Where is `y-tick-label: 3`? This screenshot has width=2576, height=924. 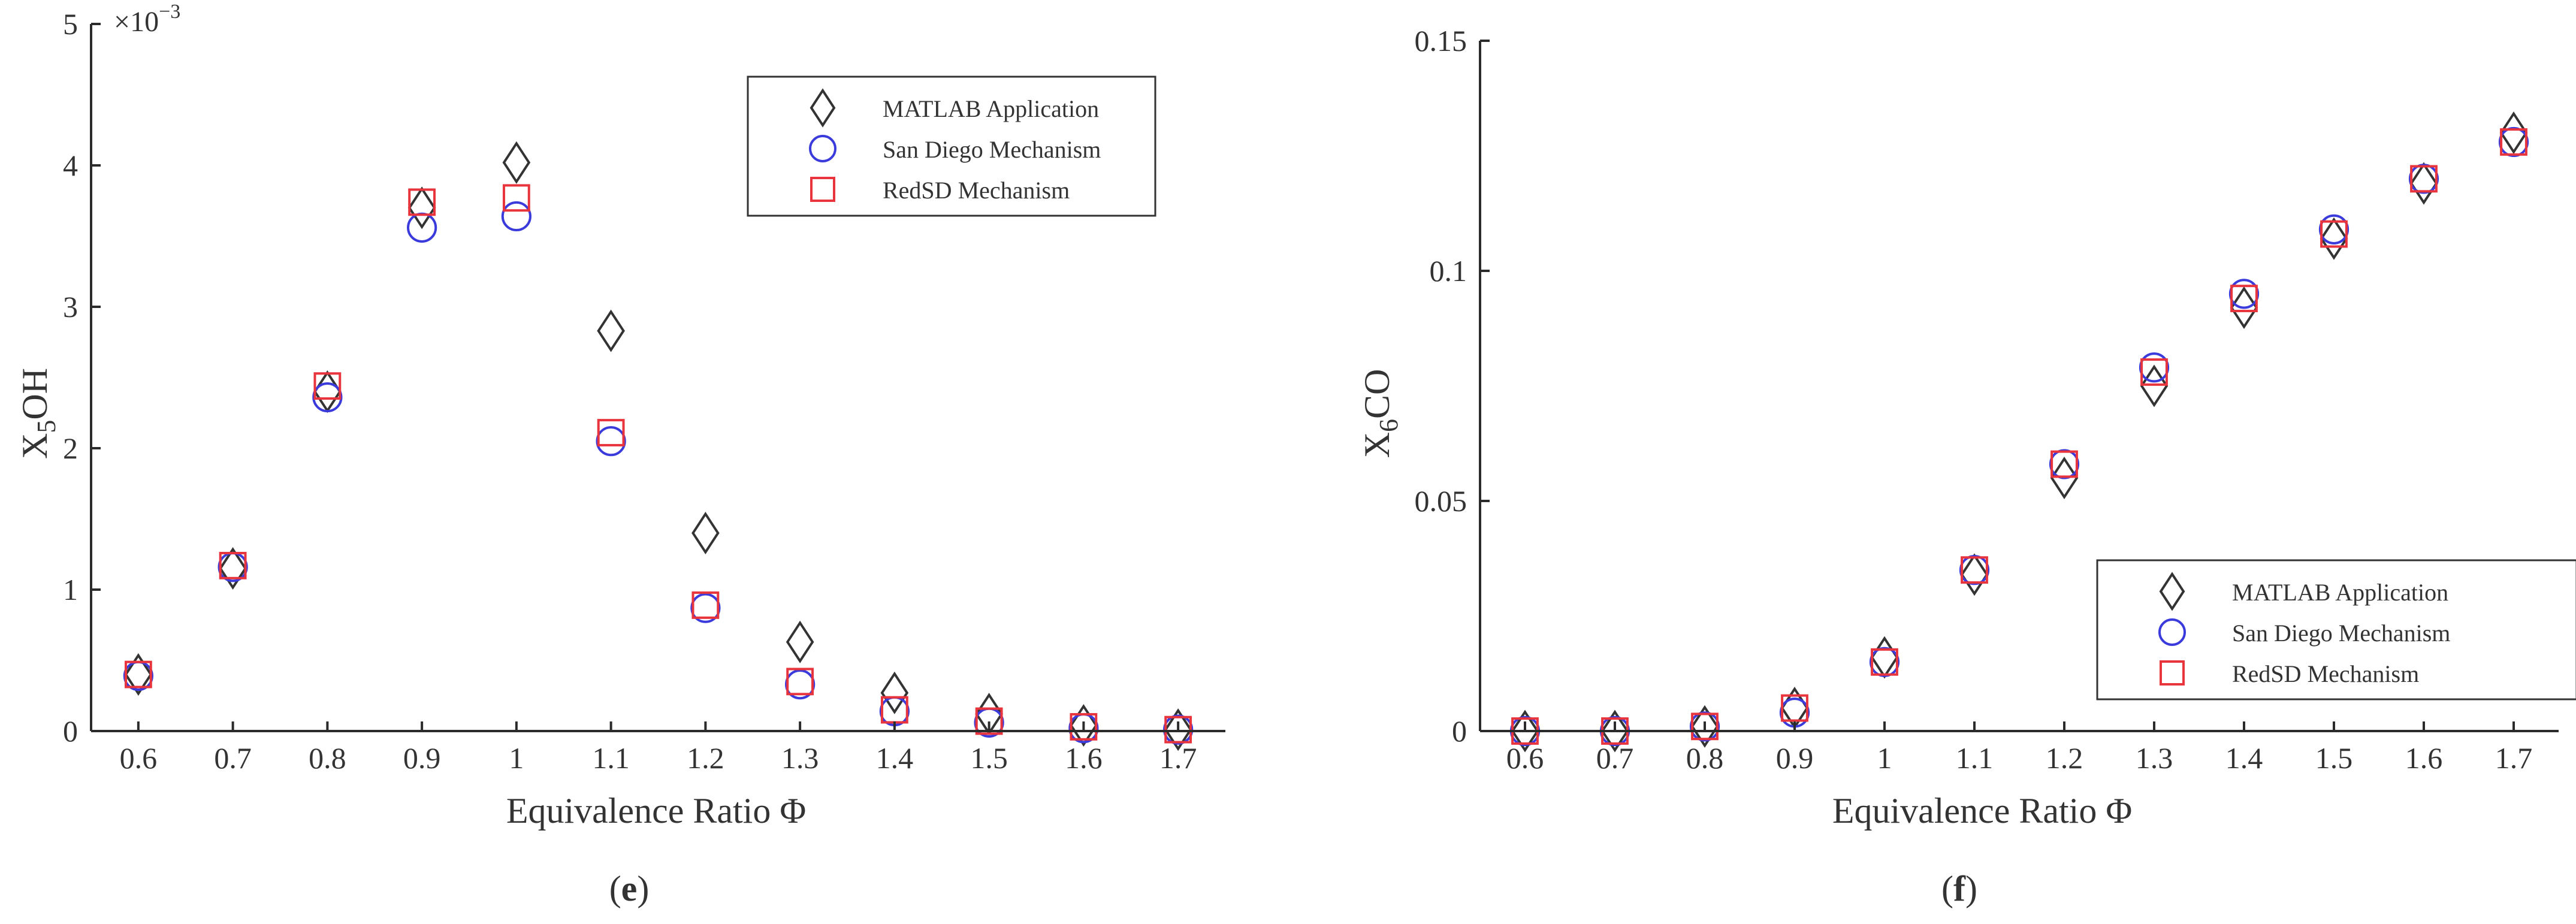 y-tick-label: 3 is located at coordinates (71, 307).